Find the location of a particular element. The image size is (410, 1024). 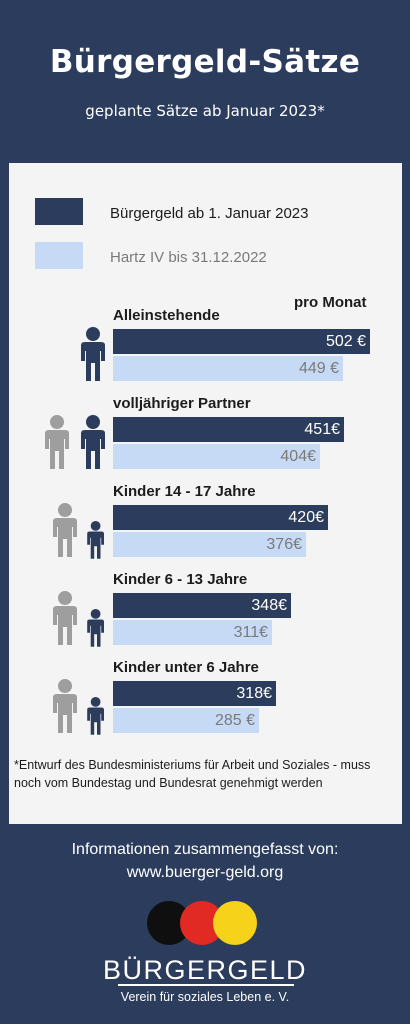

bar-value-label: 451€ is located at coordinates (322, 429).